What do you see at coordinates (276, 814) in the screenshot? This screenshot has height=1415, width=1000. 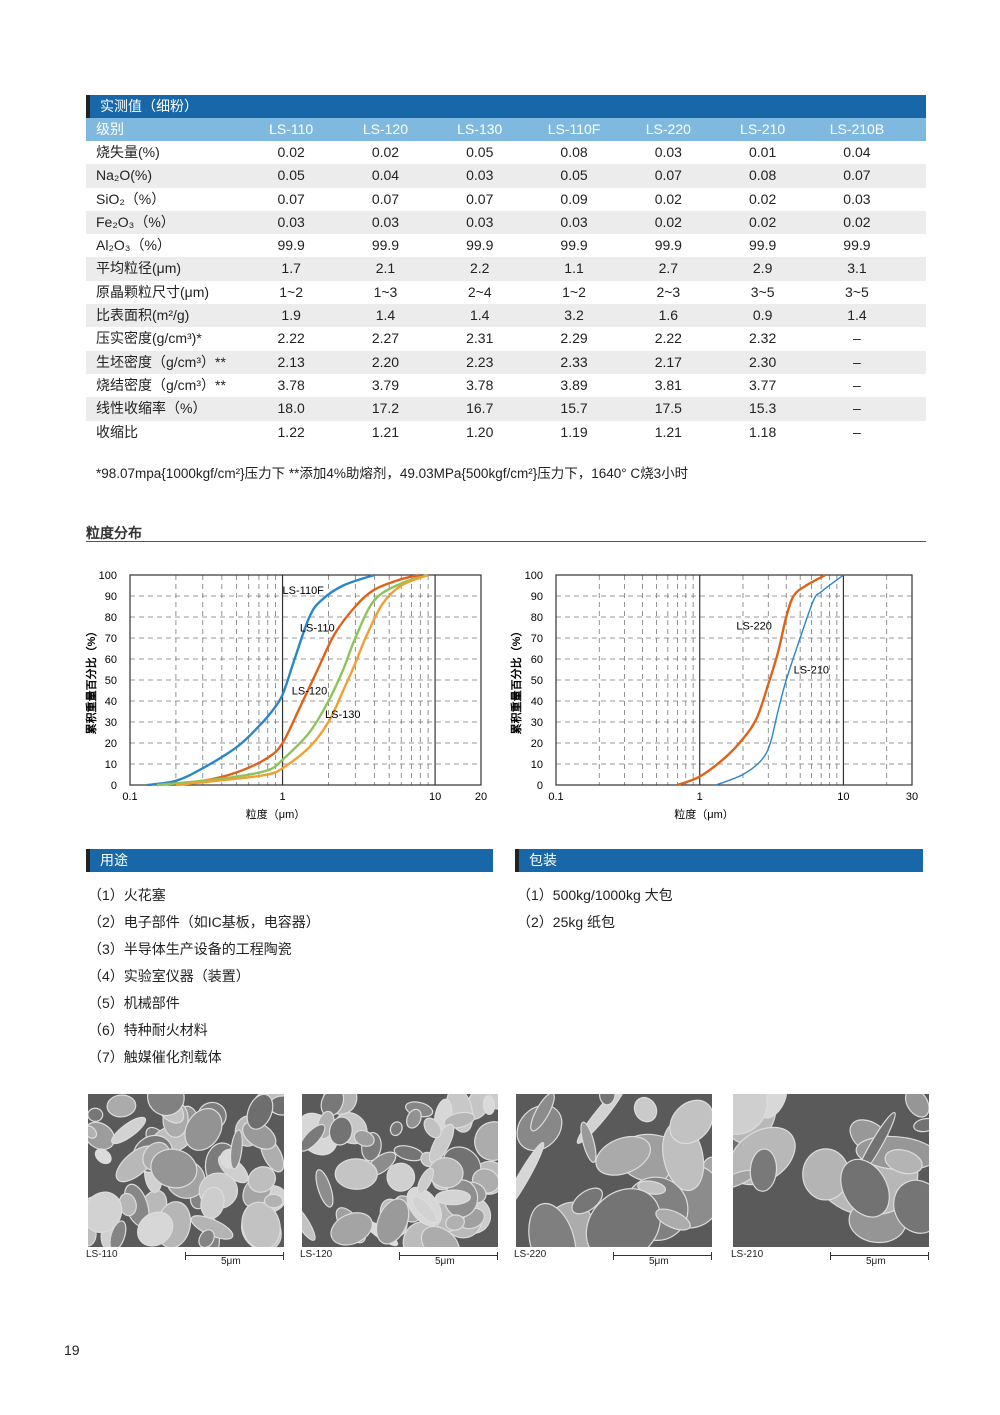 I see `x-axis-label: 粒度（μm）` at bounding box center [276, 814].